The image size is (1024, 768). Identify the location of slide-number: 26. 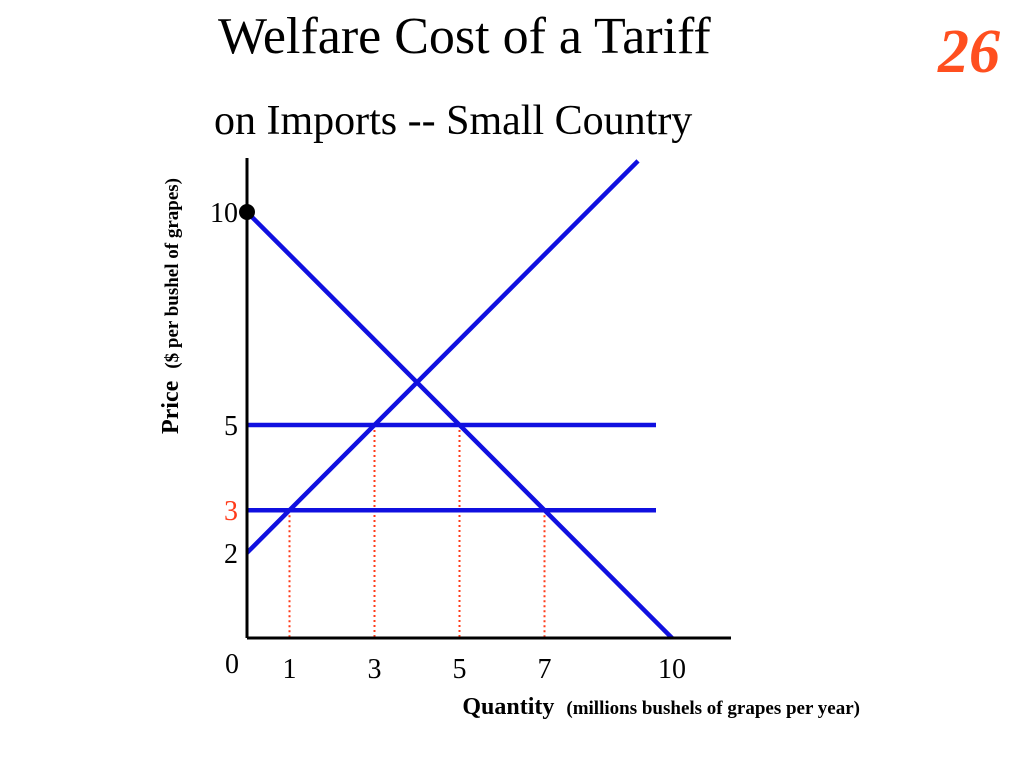
(969, 52).